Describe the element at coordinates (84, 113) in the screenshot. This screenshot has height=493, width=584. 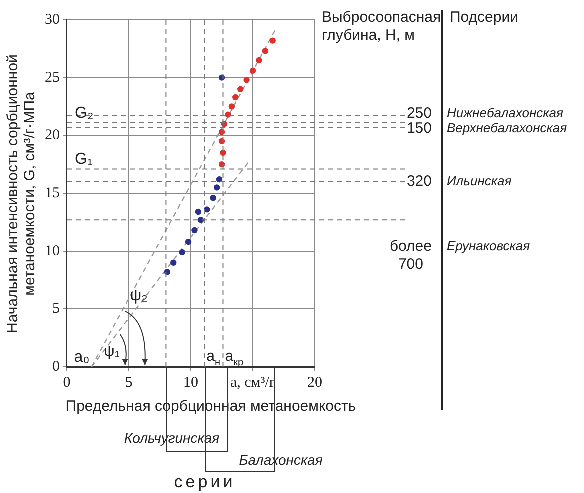
I see `ref-line-label: G₂` at that location.